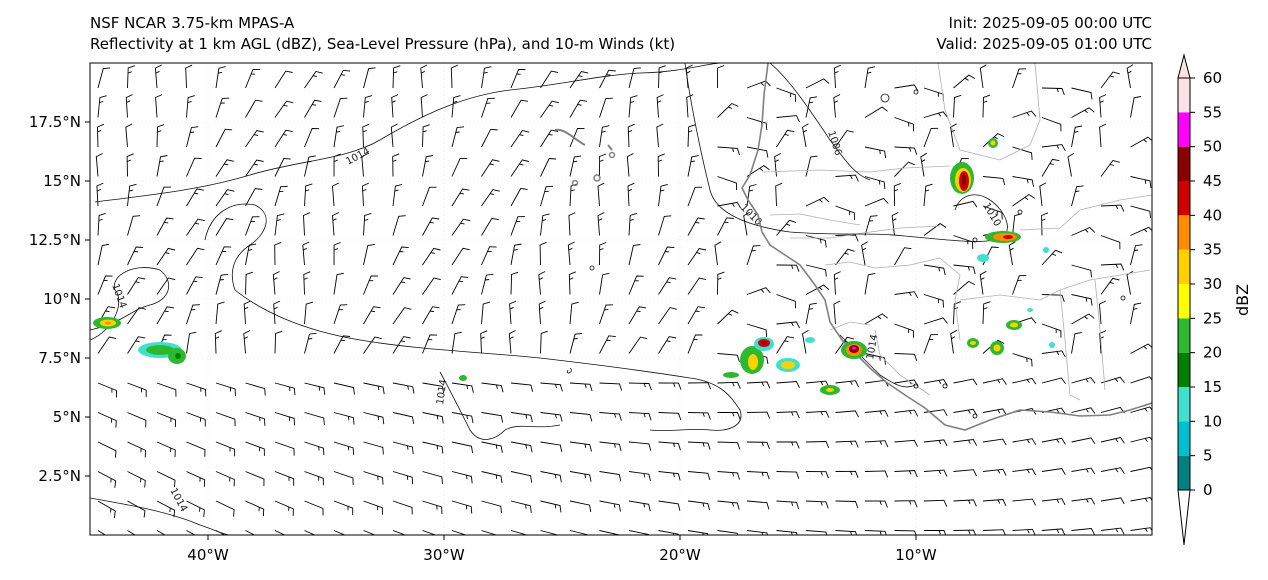  I want to click on y-tick-label: 10°N, so click(62, 299).